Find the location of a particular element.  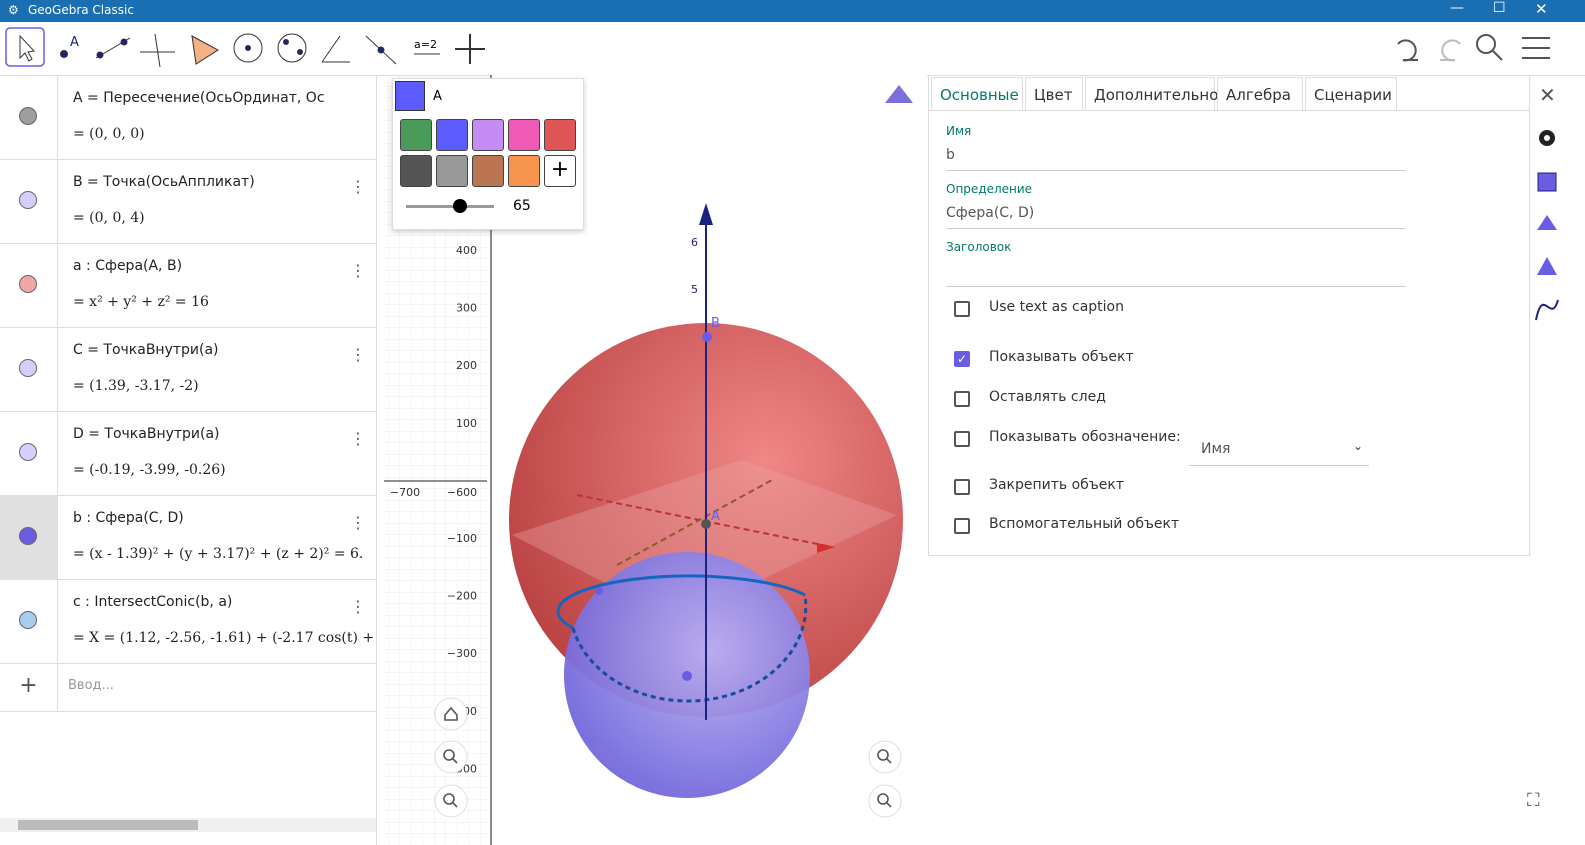

intersection-curve-hidden is located at coordinates (689, 648).